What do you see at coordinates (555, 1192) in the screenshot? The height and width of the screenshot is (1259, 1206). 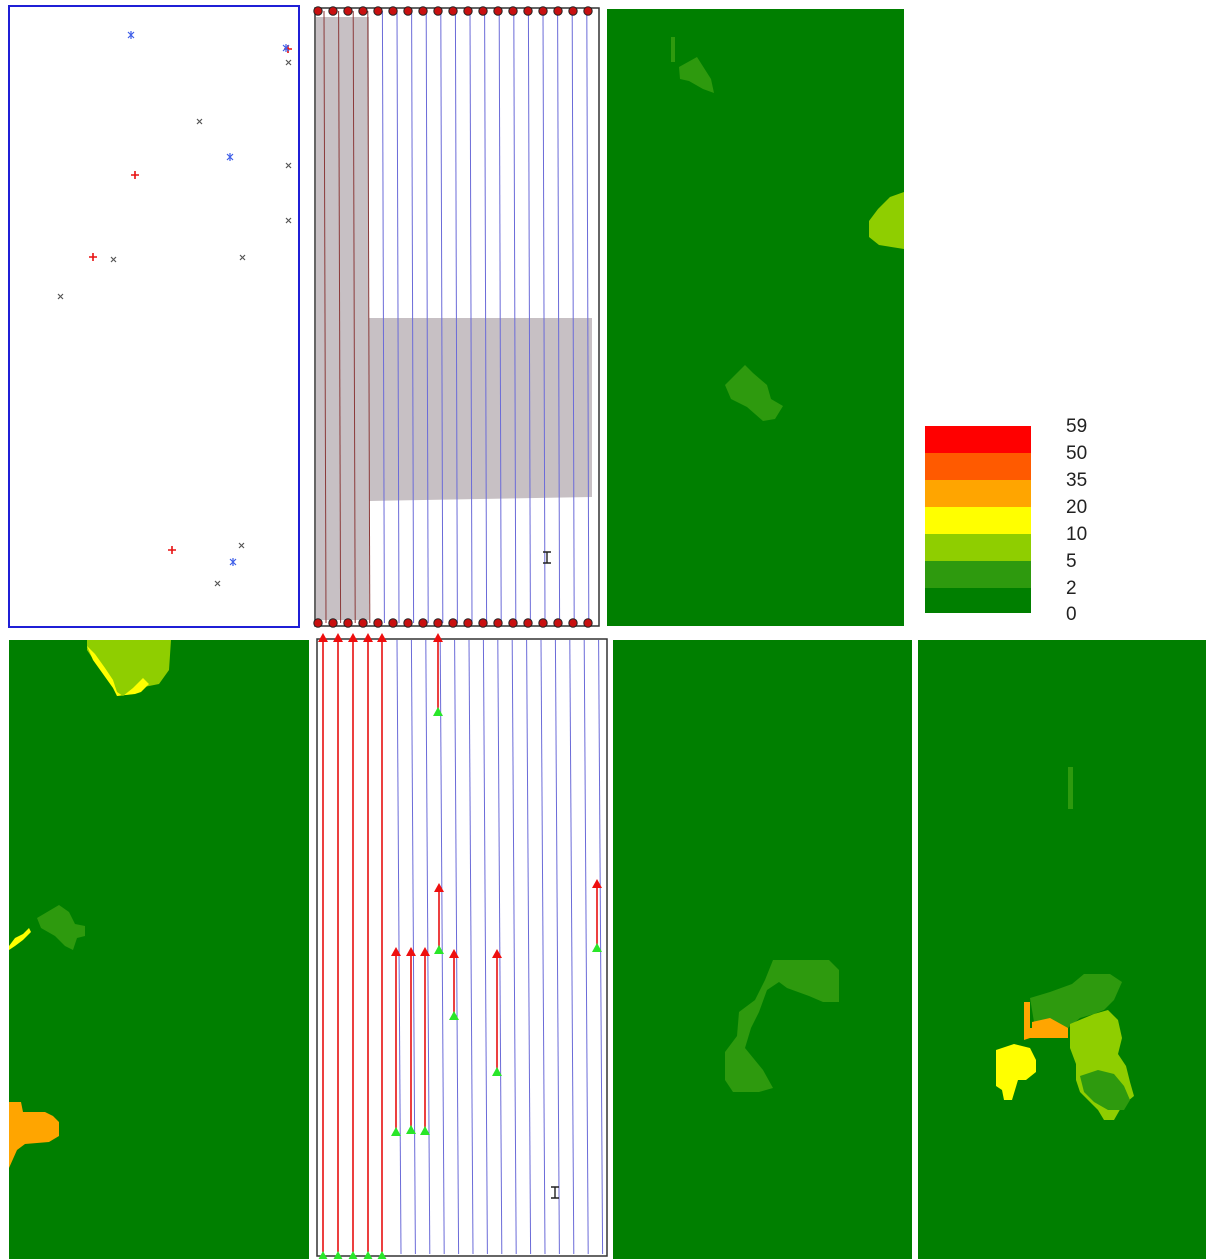 I see `anchor-icon` at bounding box center [555, 1192].